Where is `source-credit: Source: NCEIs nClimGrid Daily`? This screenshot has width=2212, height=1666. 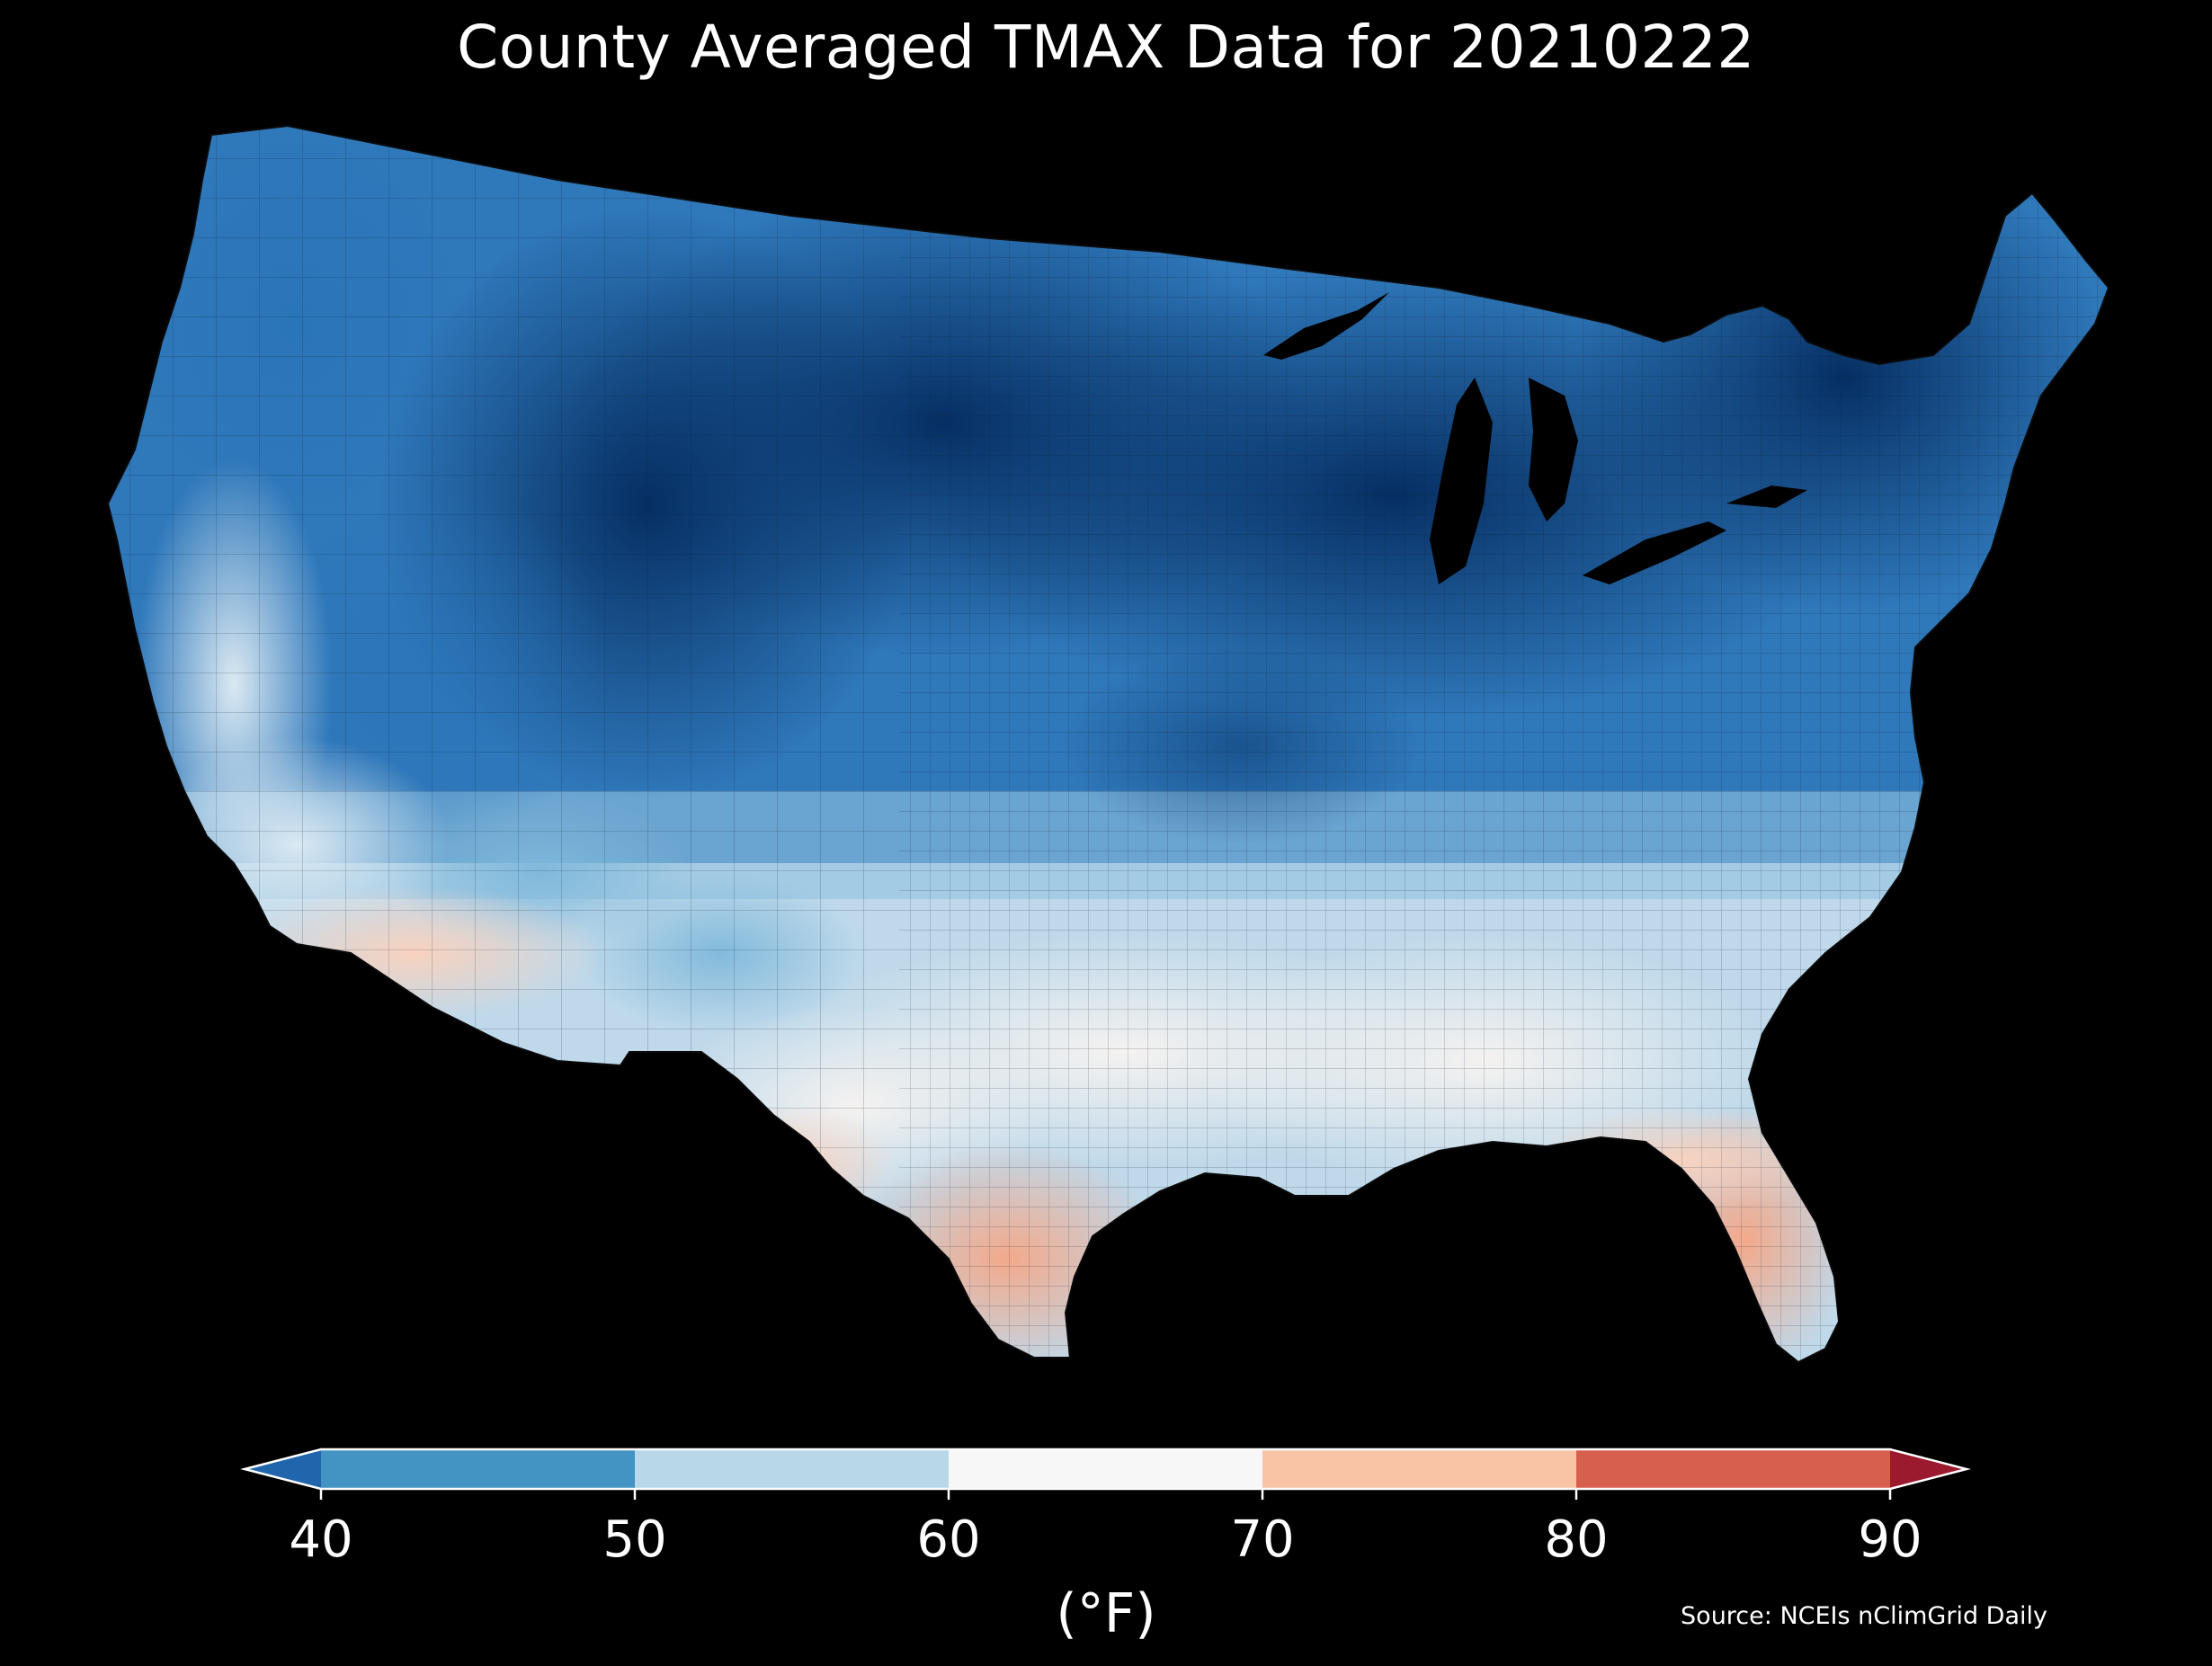 source-credit: Source: NCEIs nClimGrid Daily is located at coordinates (1864, 1616).